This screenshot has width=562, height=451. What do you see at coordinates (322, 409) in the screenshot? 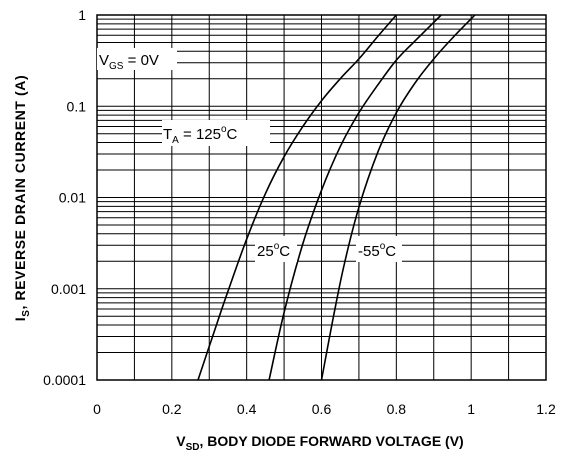
I see `x-tick-label: 0.6` at bounding box center [322, 409].